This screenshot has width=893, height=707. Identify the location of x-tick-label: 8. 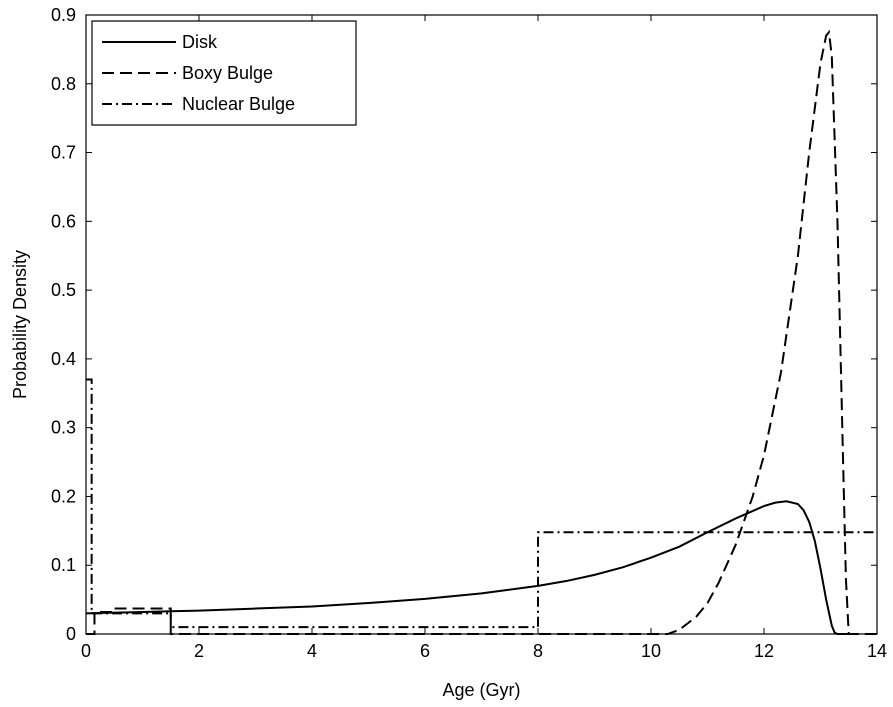
(538, 651).